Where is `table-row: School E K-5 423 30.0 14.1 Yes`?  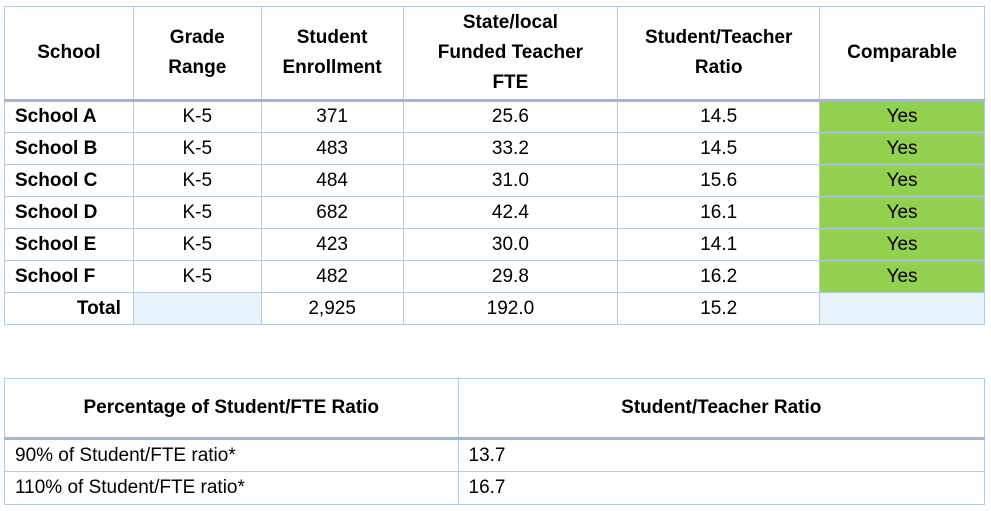 table-row: School E K-5 423 30.0 14.1 Yes is located at coordinates (494, 244).